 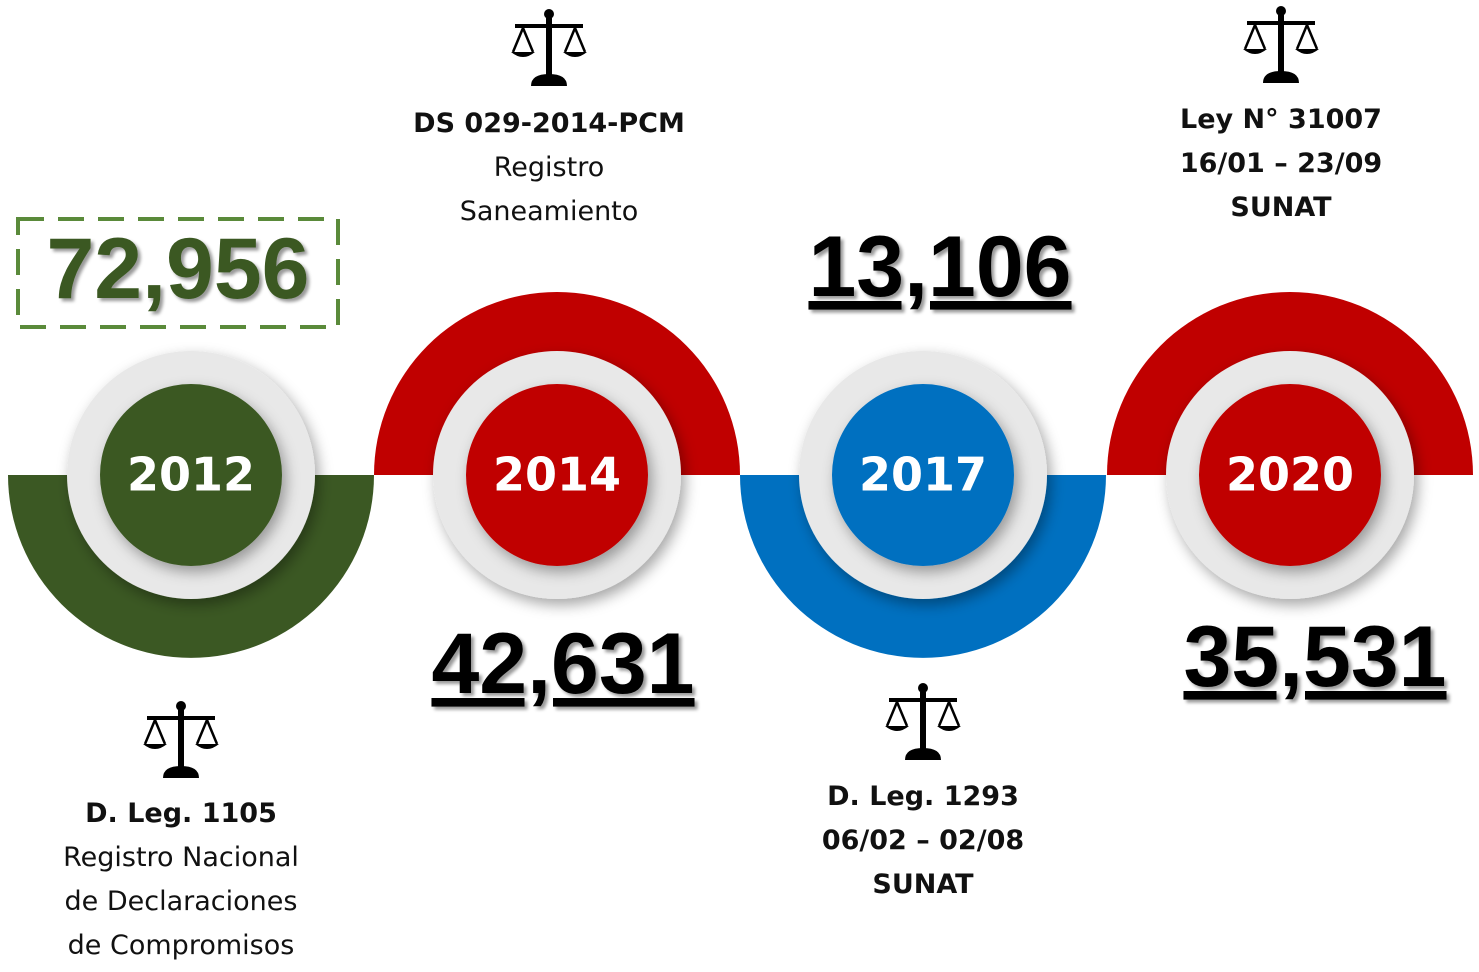 I want to click on law-line: de Declaraciones, so click(x=181, y=901).